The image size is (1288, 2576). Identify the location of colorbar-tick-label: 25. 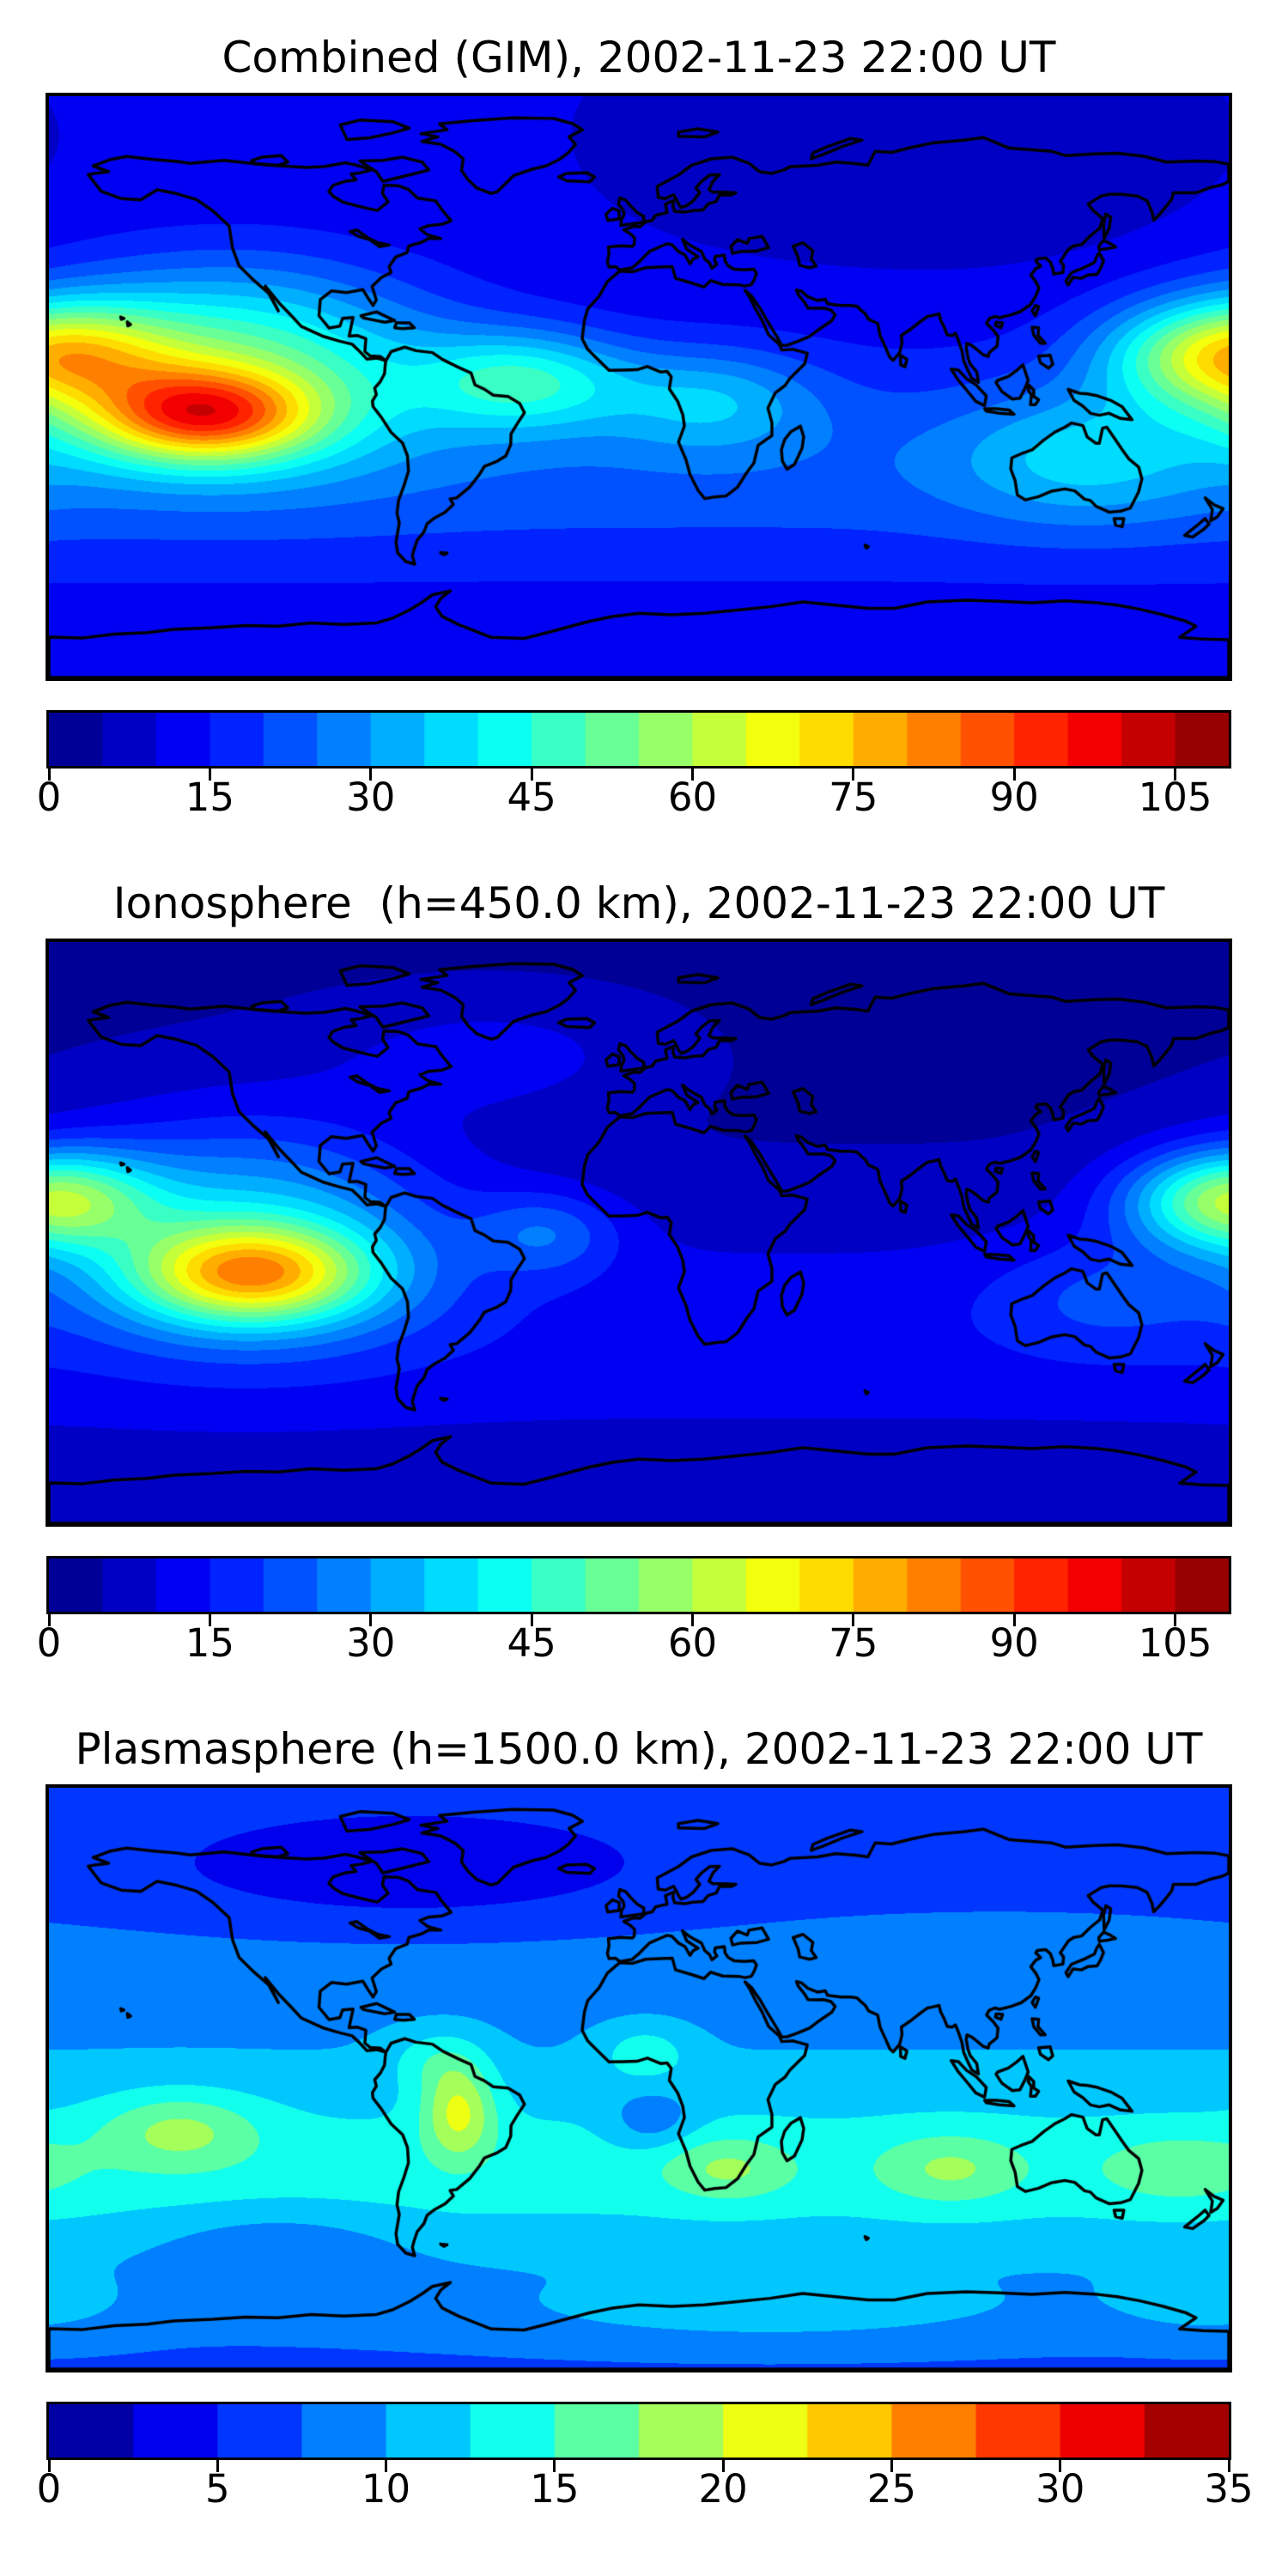
(892, 2489).